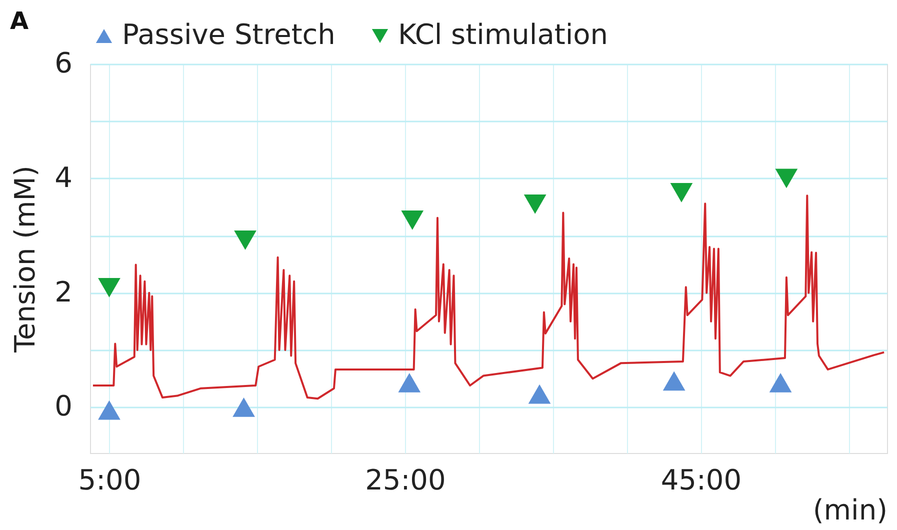 The height and width of the screenshot is (530, 897). I want to click on y-tick-label: 2, so click(63, 291).